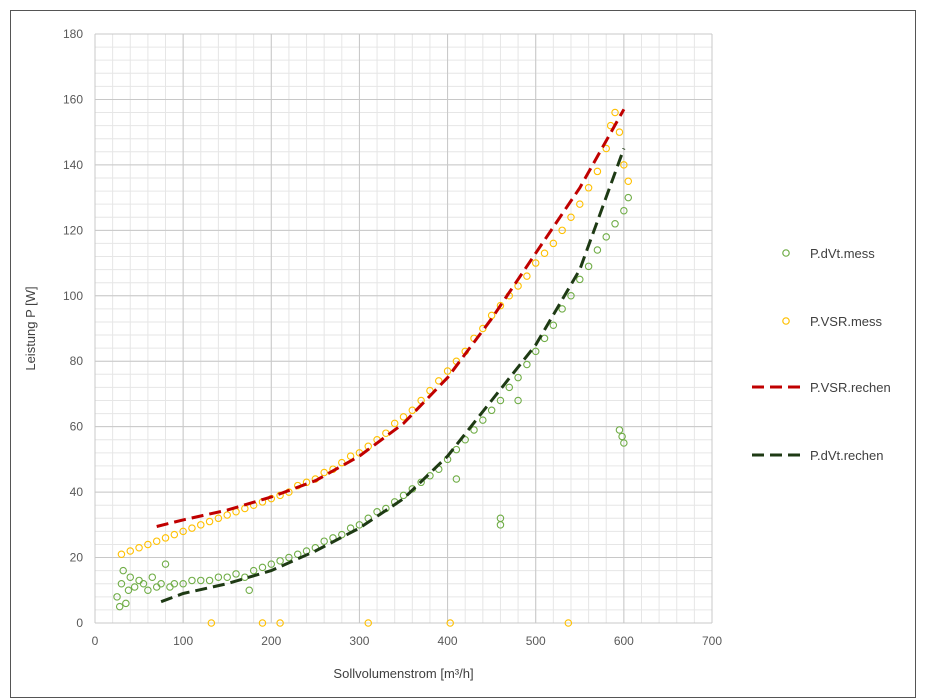 The width and height of the screenshot is (928, 700). What do you see at coordinates (77, 558) in the screenshot?
I see `y-tick-label: 20` at bounding box center [77, 558].